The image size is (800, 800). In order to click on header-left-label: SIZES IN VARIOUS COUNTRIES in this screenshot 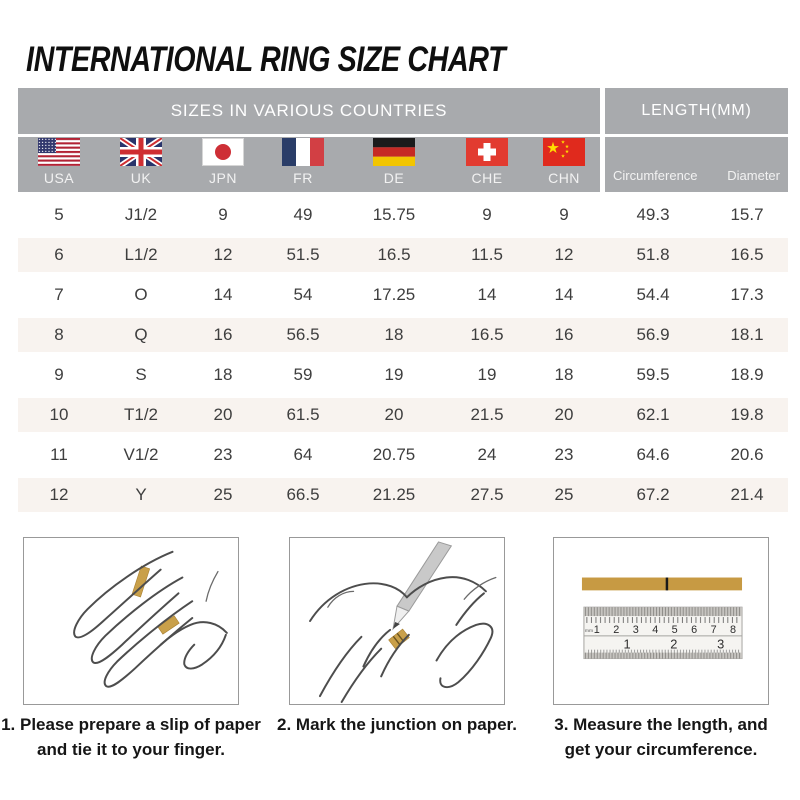, I will do `click(309, 110)`.